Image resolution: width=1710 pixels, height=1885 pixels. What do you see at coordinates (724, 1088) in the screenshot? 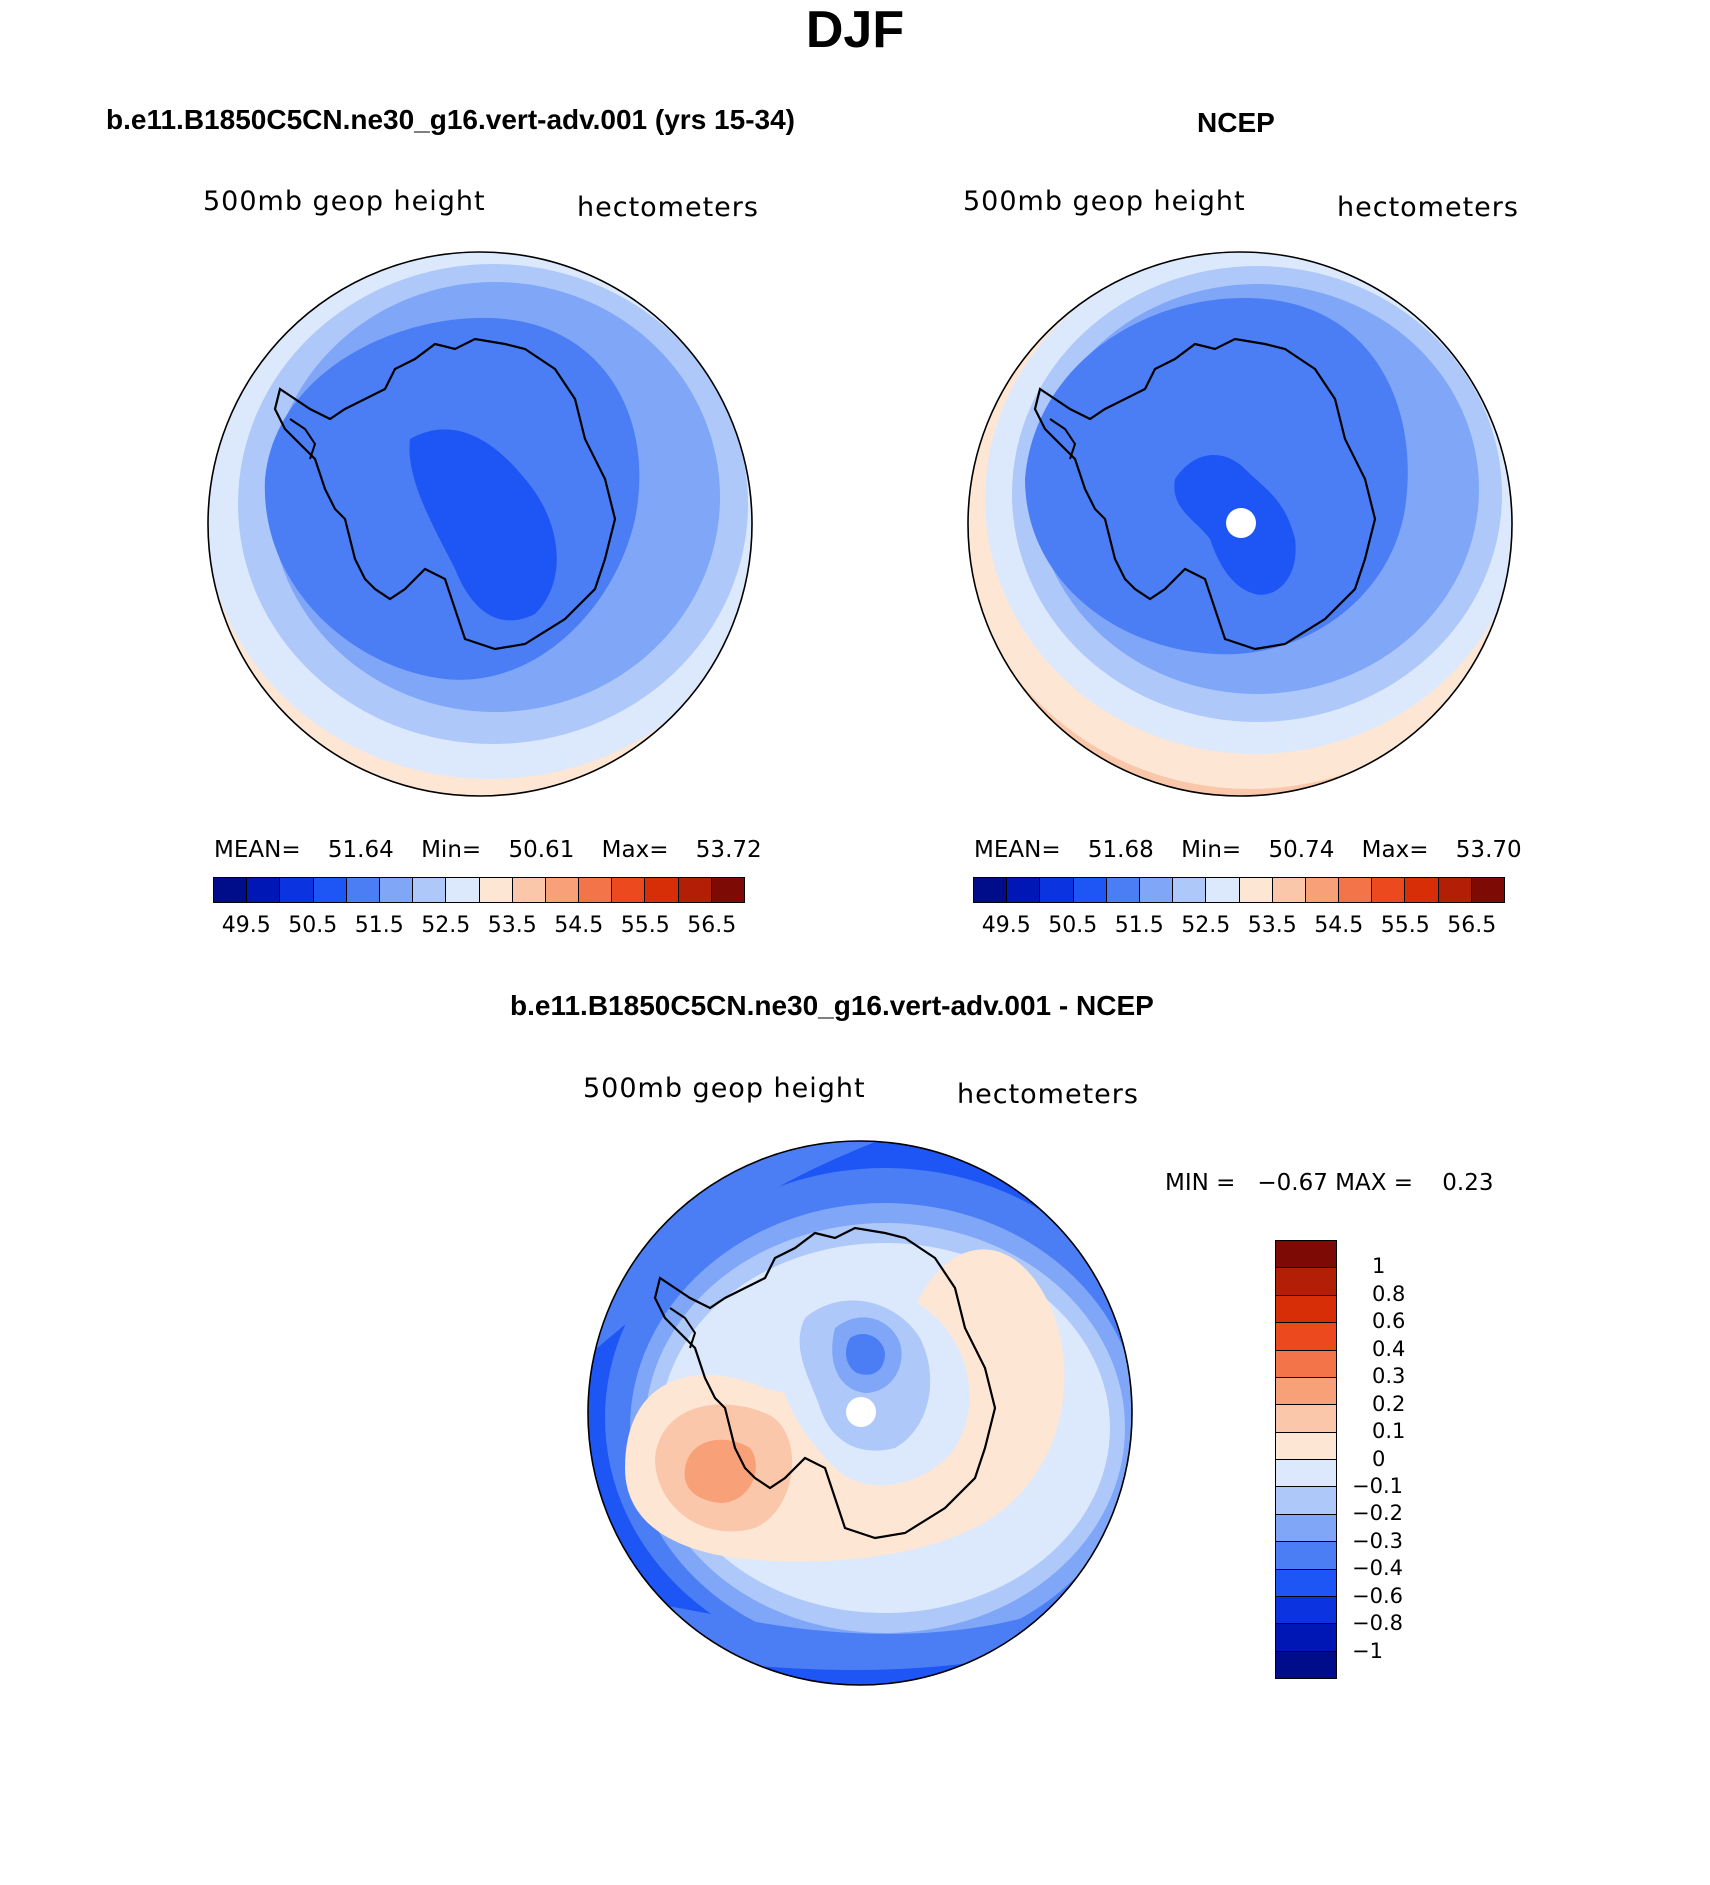
I see `variable-label-diff: 500mb geop height` at bounding box center [724, 1088].